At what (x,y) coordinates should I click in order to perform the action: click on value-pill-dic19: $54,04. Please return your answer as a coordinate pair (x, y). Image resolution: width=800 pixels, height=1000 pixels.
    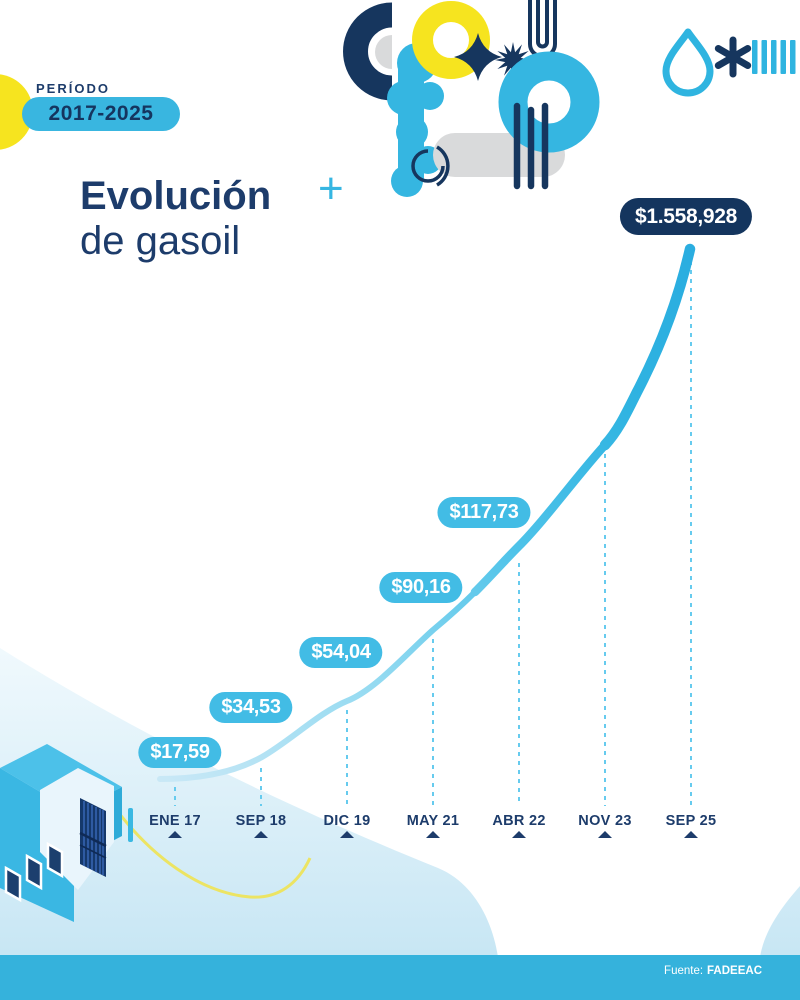
    Looking at the image, I should click on (341, 652).